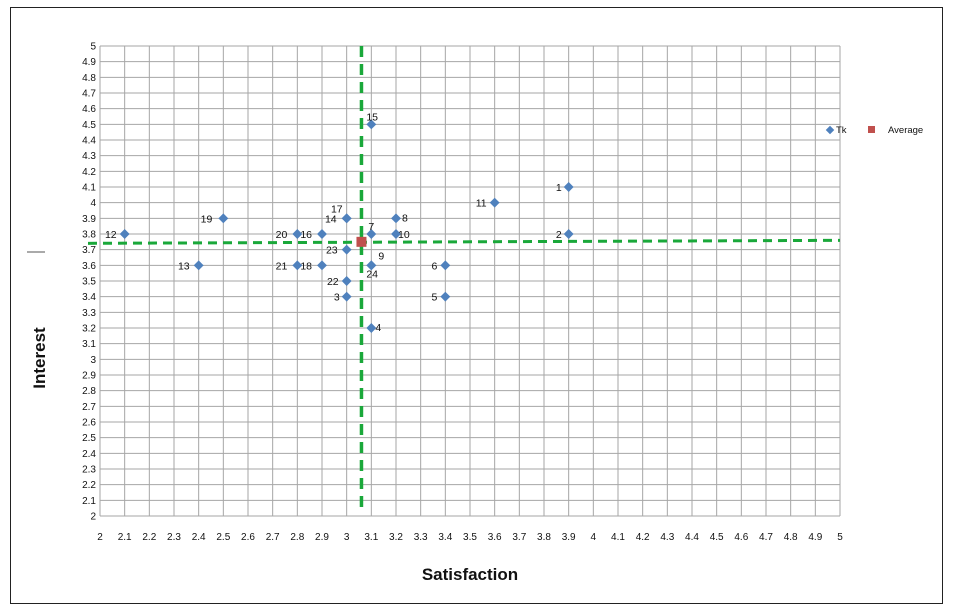  What do you see at coordinates (149, 537) in the screenshot?
I see `x-tick-label: 2.2` at bounding box center [149, 537].